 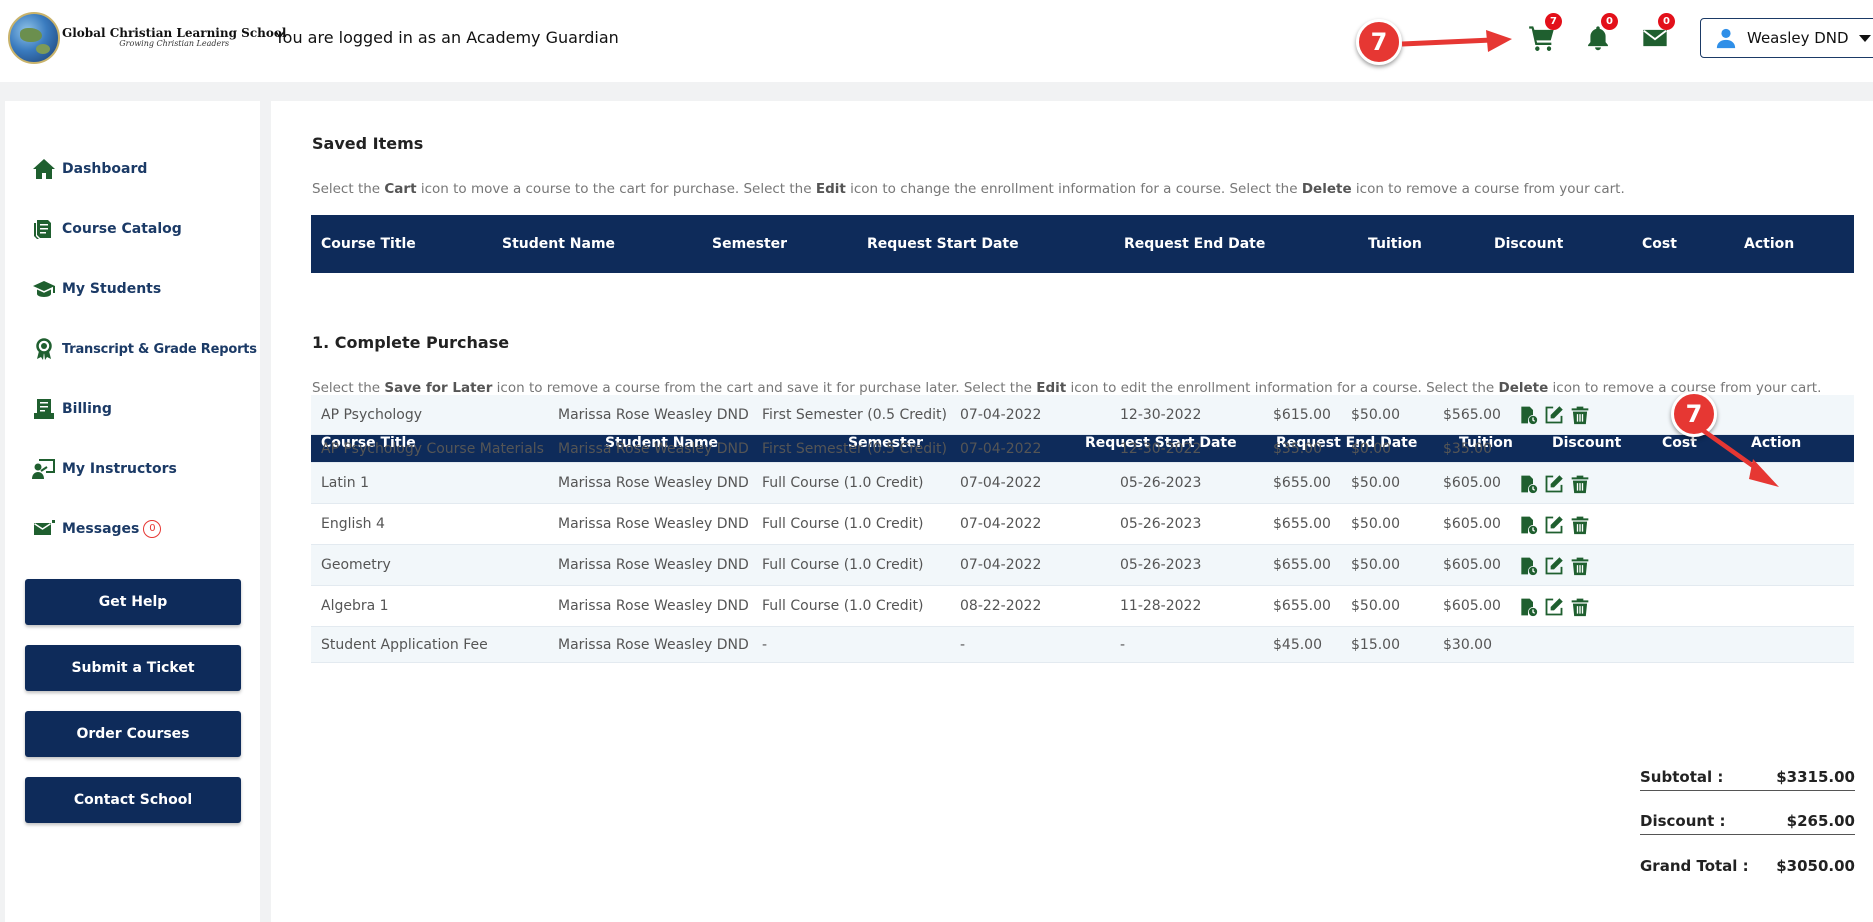 What do you see at coordinates (89, 169) in the screenshot?
I see `sidebar-item-dashboard: Dashboard` at bounding box center [89, 169].